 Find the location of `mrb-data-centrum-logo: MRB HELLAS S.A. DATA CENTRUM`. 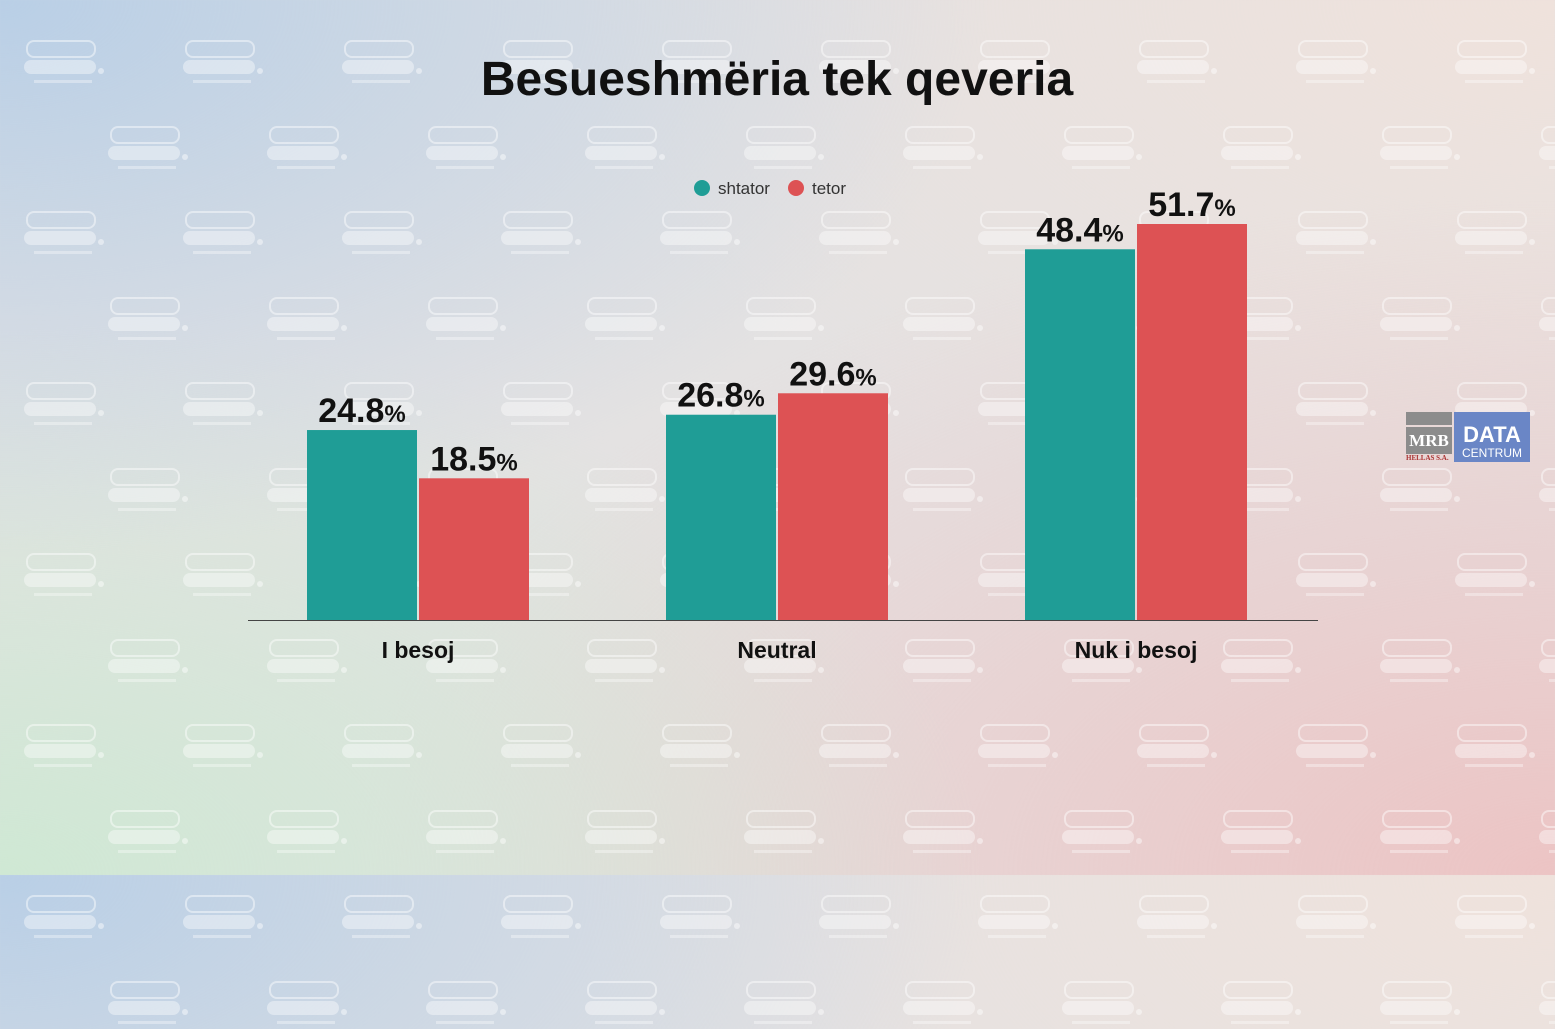

mrb-data-centrum-logo: MRB HELLAS S.A. DATA CENTRUM is located at coordinates (1468, 437).